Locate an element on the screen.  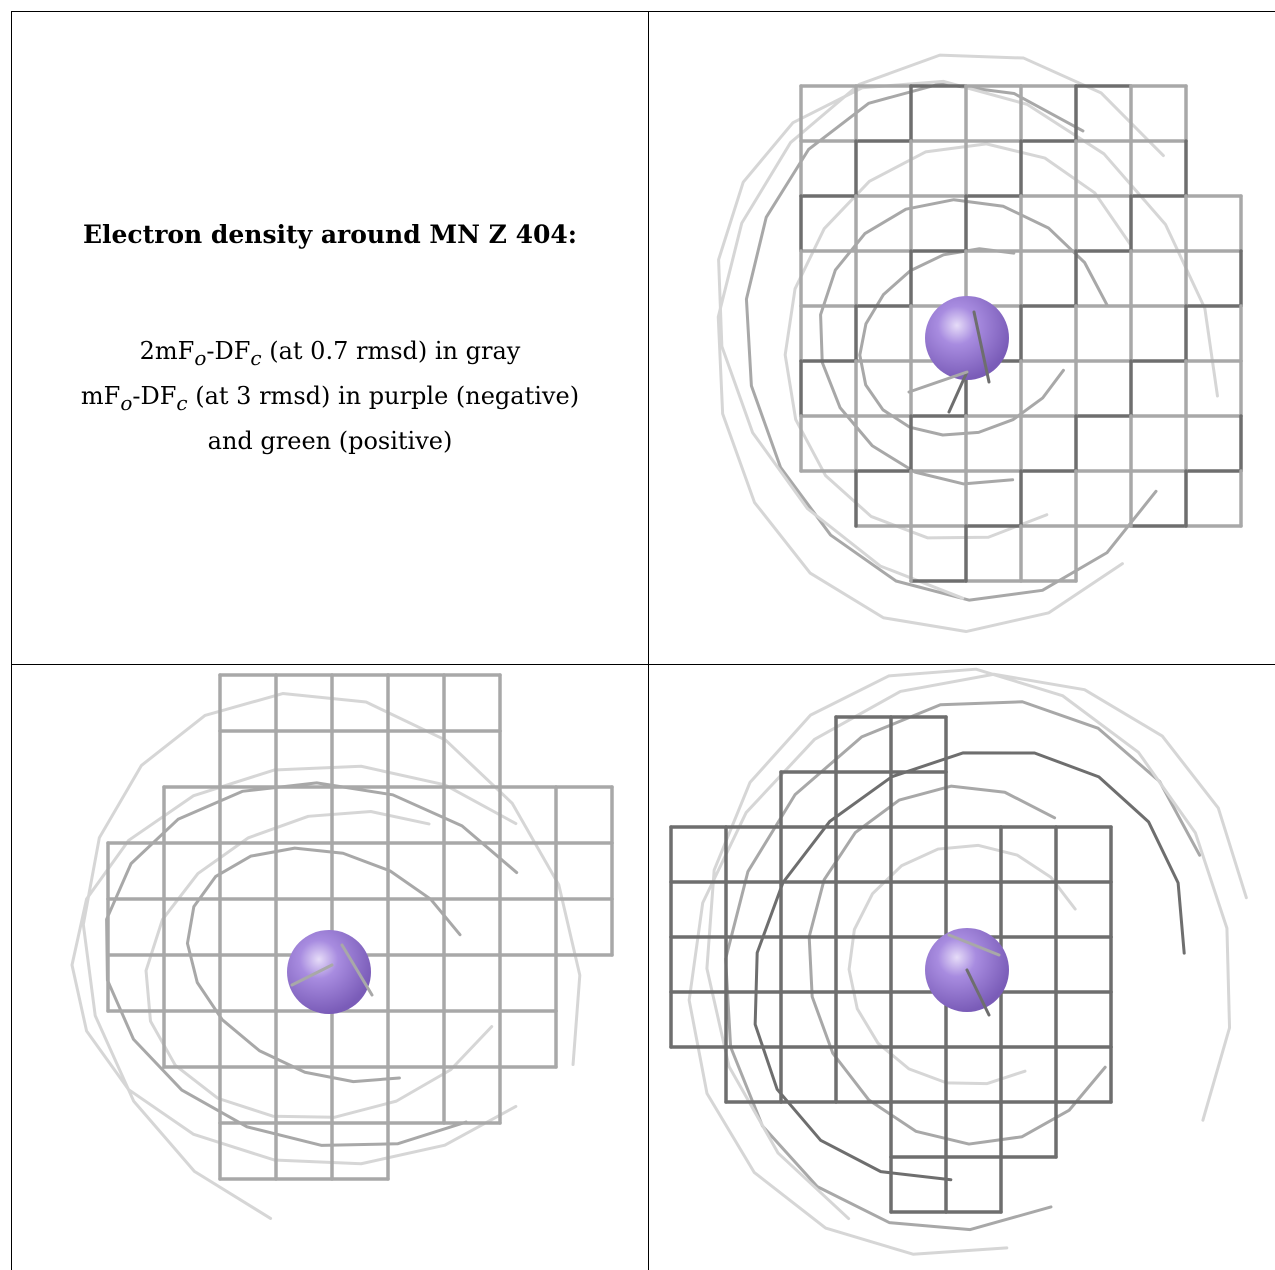
cell-divider-vertical is located at coordinates (648, 640).